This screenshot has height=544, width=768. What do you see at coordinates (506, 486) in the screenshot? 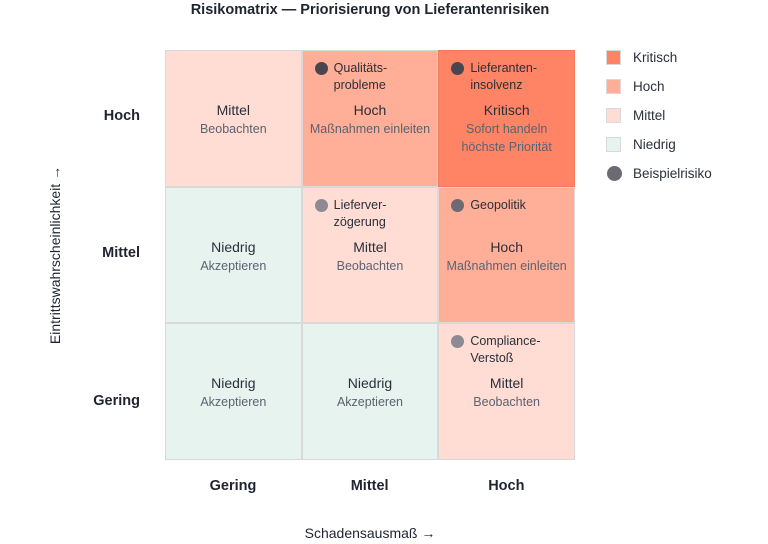
I see `x-level-hoch: Hoch` at bounding box center [506, 486].